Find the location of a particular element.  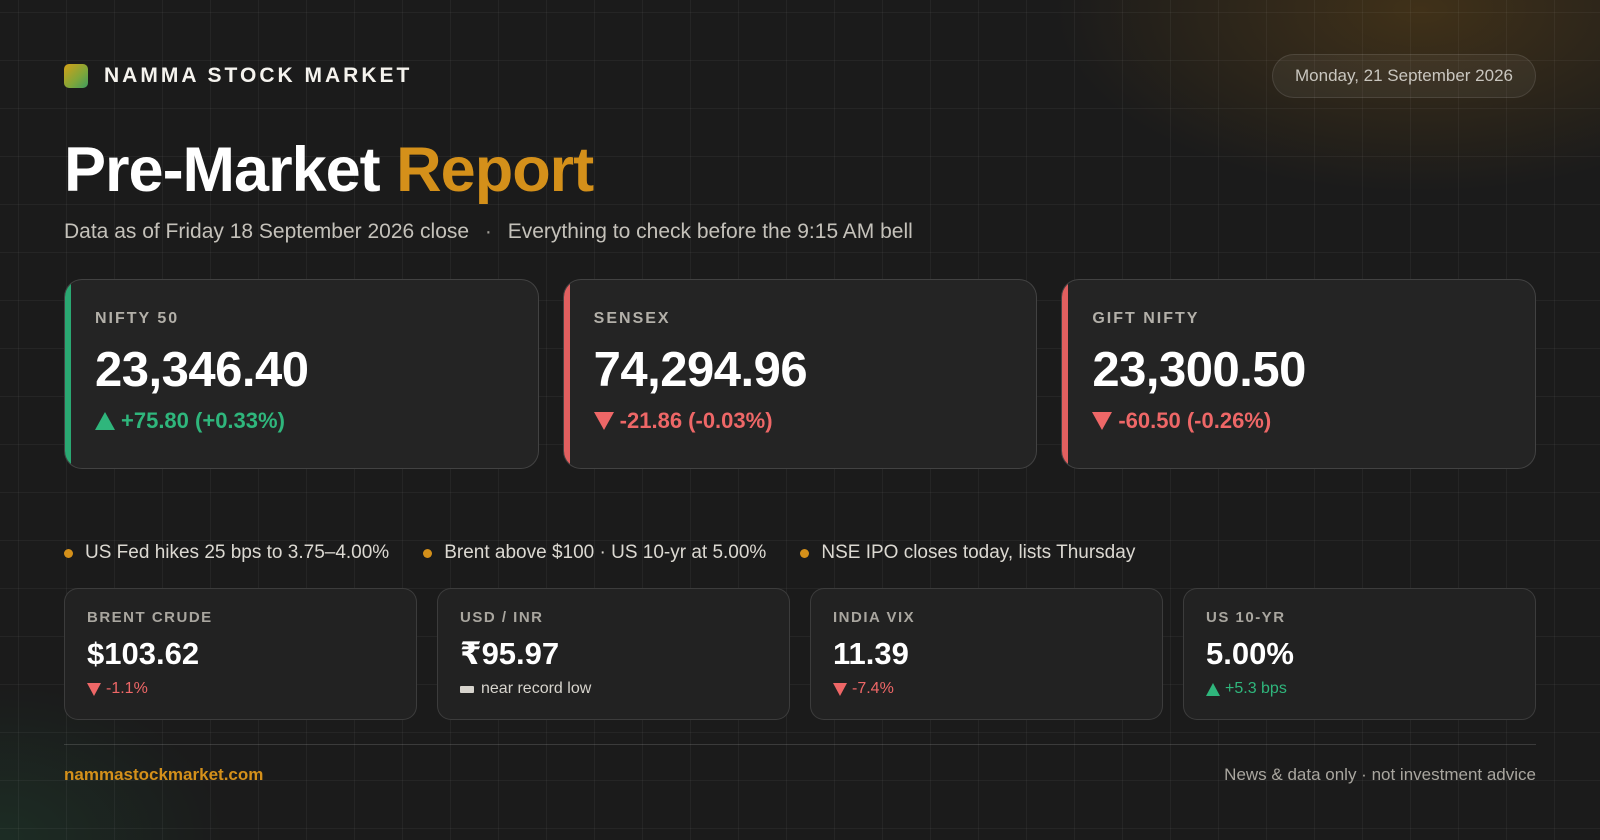

index-value: 23,300.50 is located at coordinates (1199, 370).